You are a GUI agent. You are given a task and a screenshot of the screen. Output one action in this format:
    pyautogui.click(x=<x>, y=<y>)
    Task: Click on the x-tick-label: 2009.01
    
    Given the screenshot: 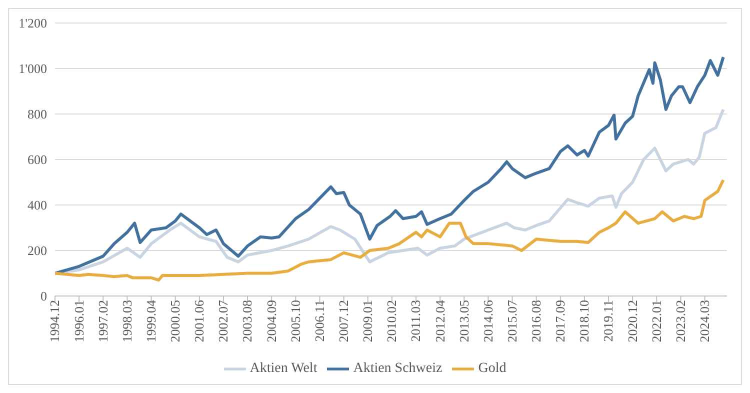 What is the action you would take?
    pyautogui.click(x=368, y=321)
    